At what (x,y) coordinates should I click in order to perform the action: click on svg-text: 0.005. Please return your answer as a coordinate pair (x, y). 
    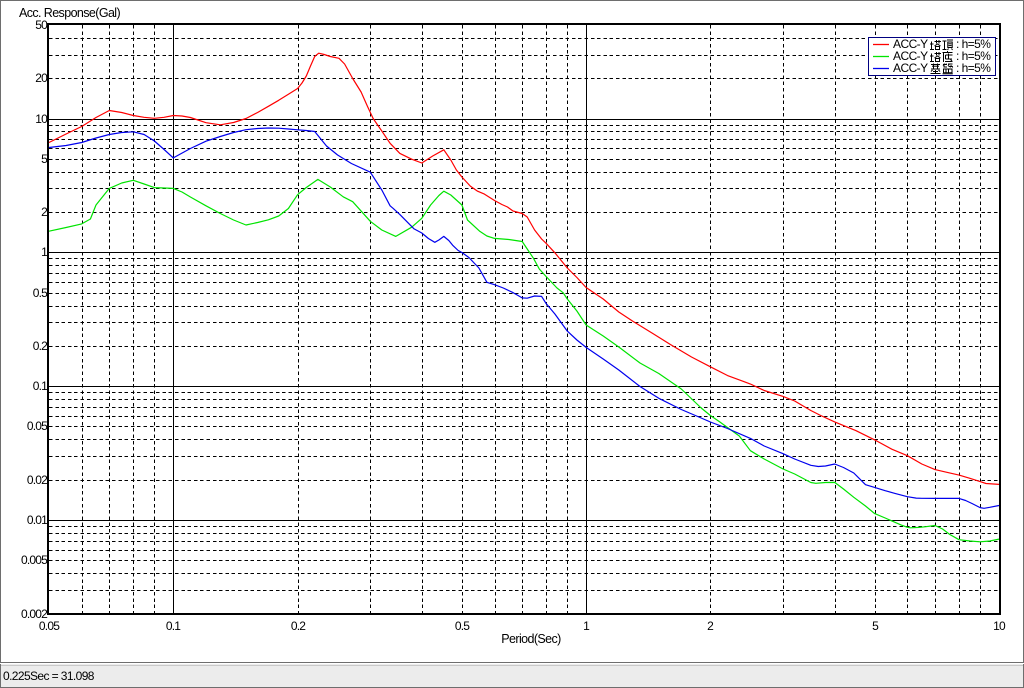
    Looking at the image, I should click on (34, 560).